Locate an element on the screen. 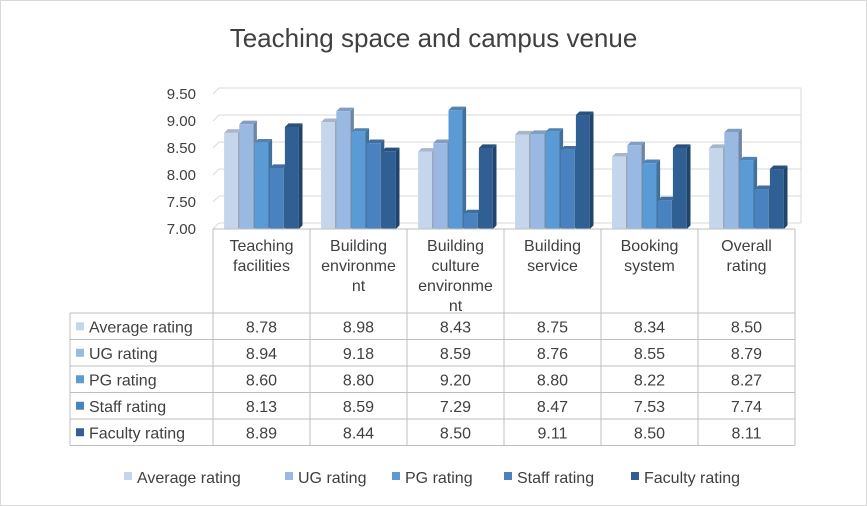 The image size is (867, 506). table-cell: 8.47 is located at coordinates (552, 407).